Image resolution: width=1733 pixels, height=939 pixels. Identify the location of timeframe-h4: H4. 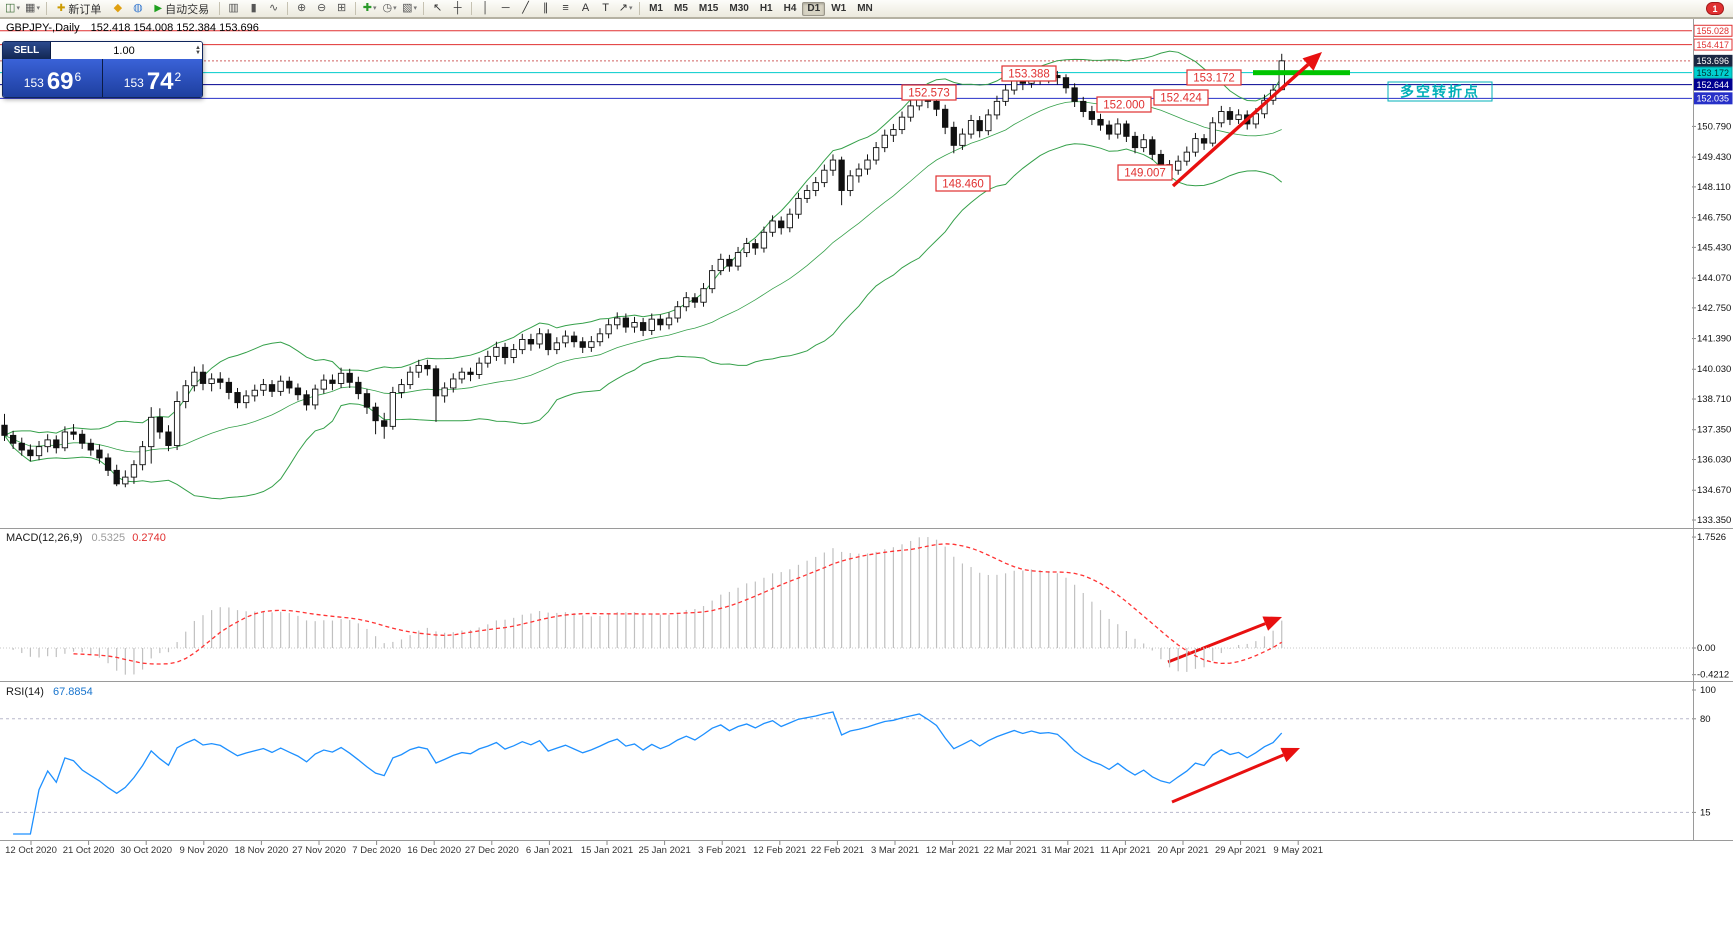
(790, 8).